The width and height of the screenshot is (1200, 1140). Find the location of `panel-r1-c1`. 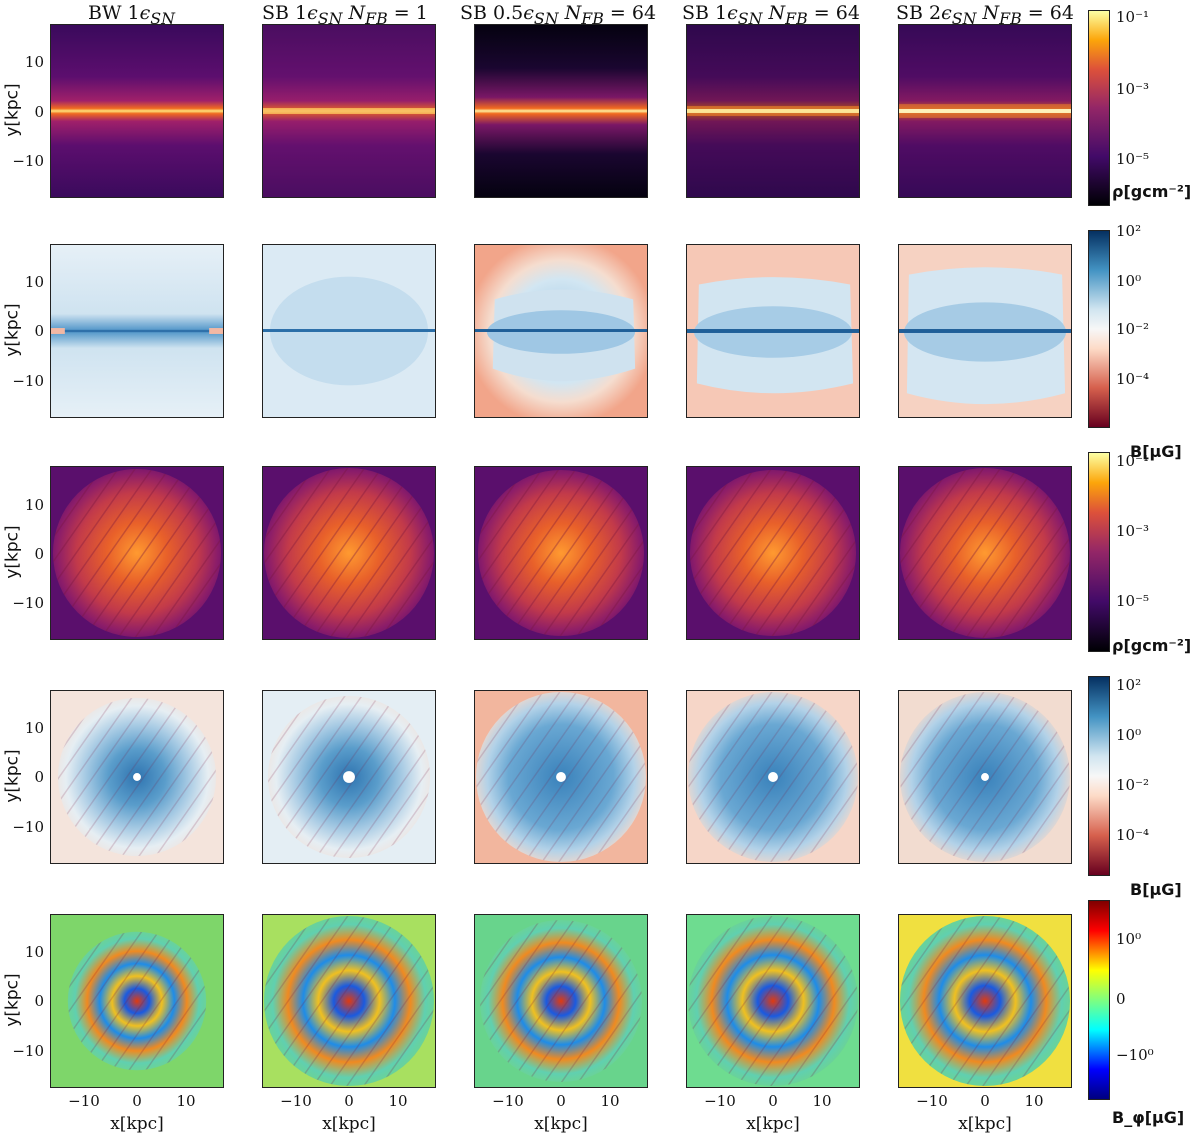

panel-r1-c1 is located at coordinates (137, 111).